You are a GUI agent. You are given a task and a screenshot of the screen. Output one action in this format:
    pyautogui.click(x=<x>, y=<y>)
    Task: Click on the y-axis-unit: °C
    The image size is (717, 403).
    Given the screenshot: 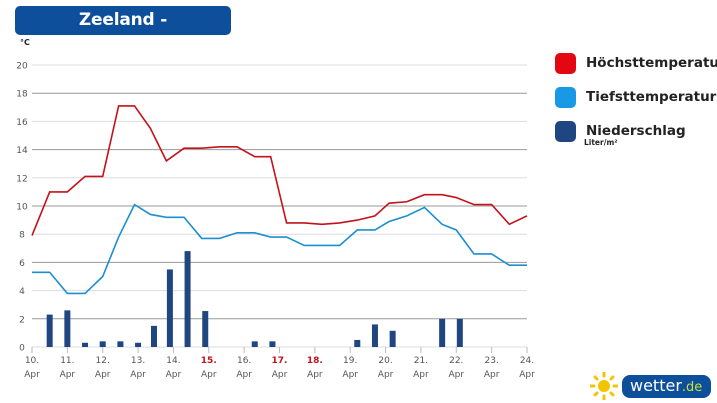 What is the action you would take?
    pyautogui.click(x=25, y=42)
    